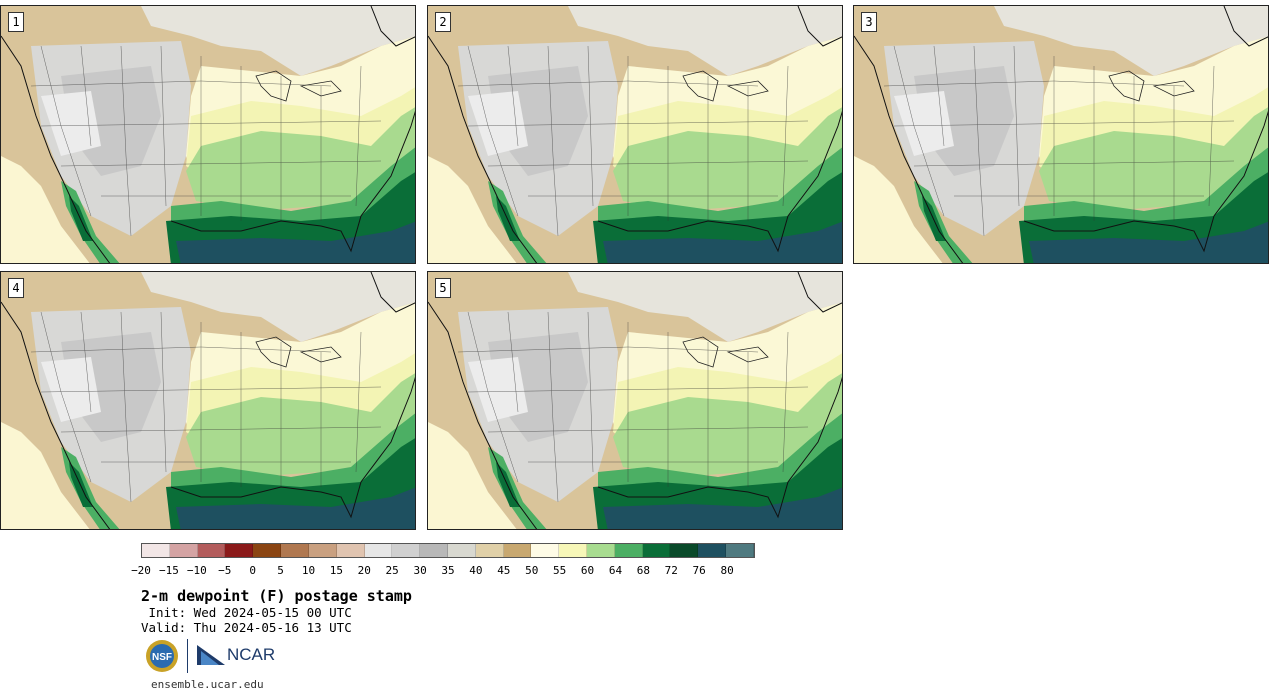 This screenshot has width=1280, height=696. I want to click on map-panel-2: 2, so click(635, 134).